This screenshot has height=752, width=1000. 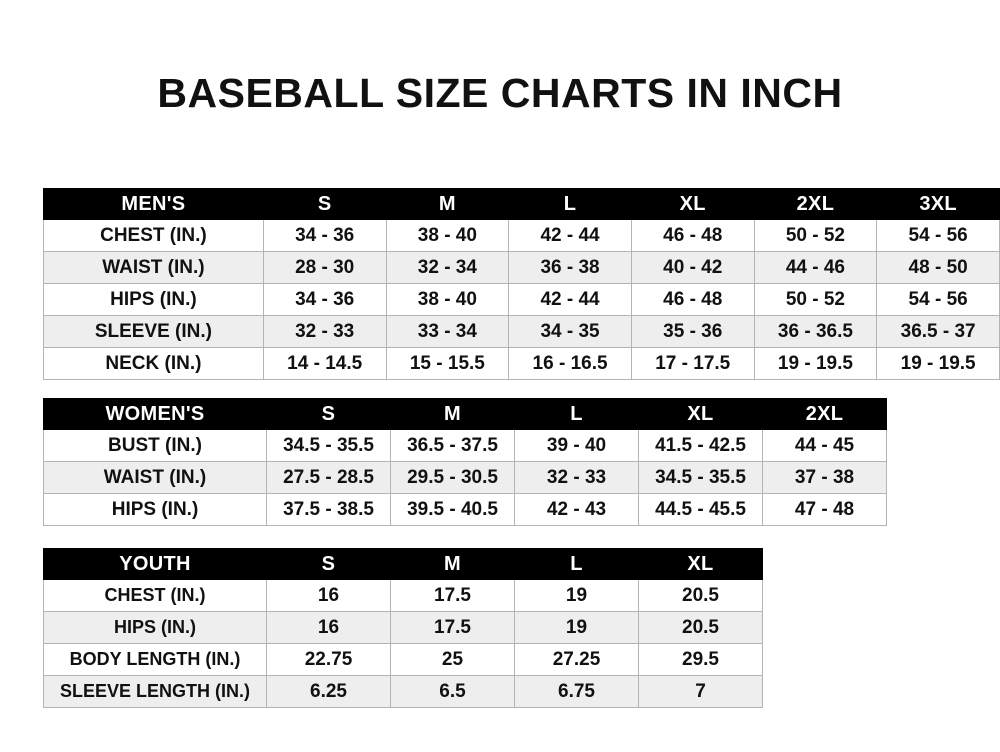 I want to click on measurement-cell: 6.25, so click(x=328, y=691).